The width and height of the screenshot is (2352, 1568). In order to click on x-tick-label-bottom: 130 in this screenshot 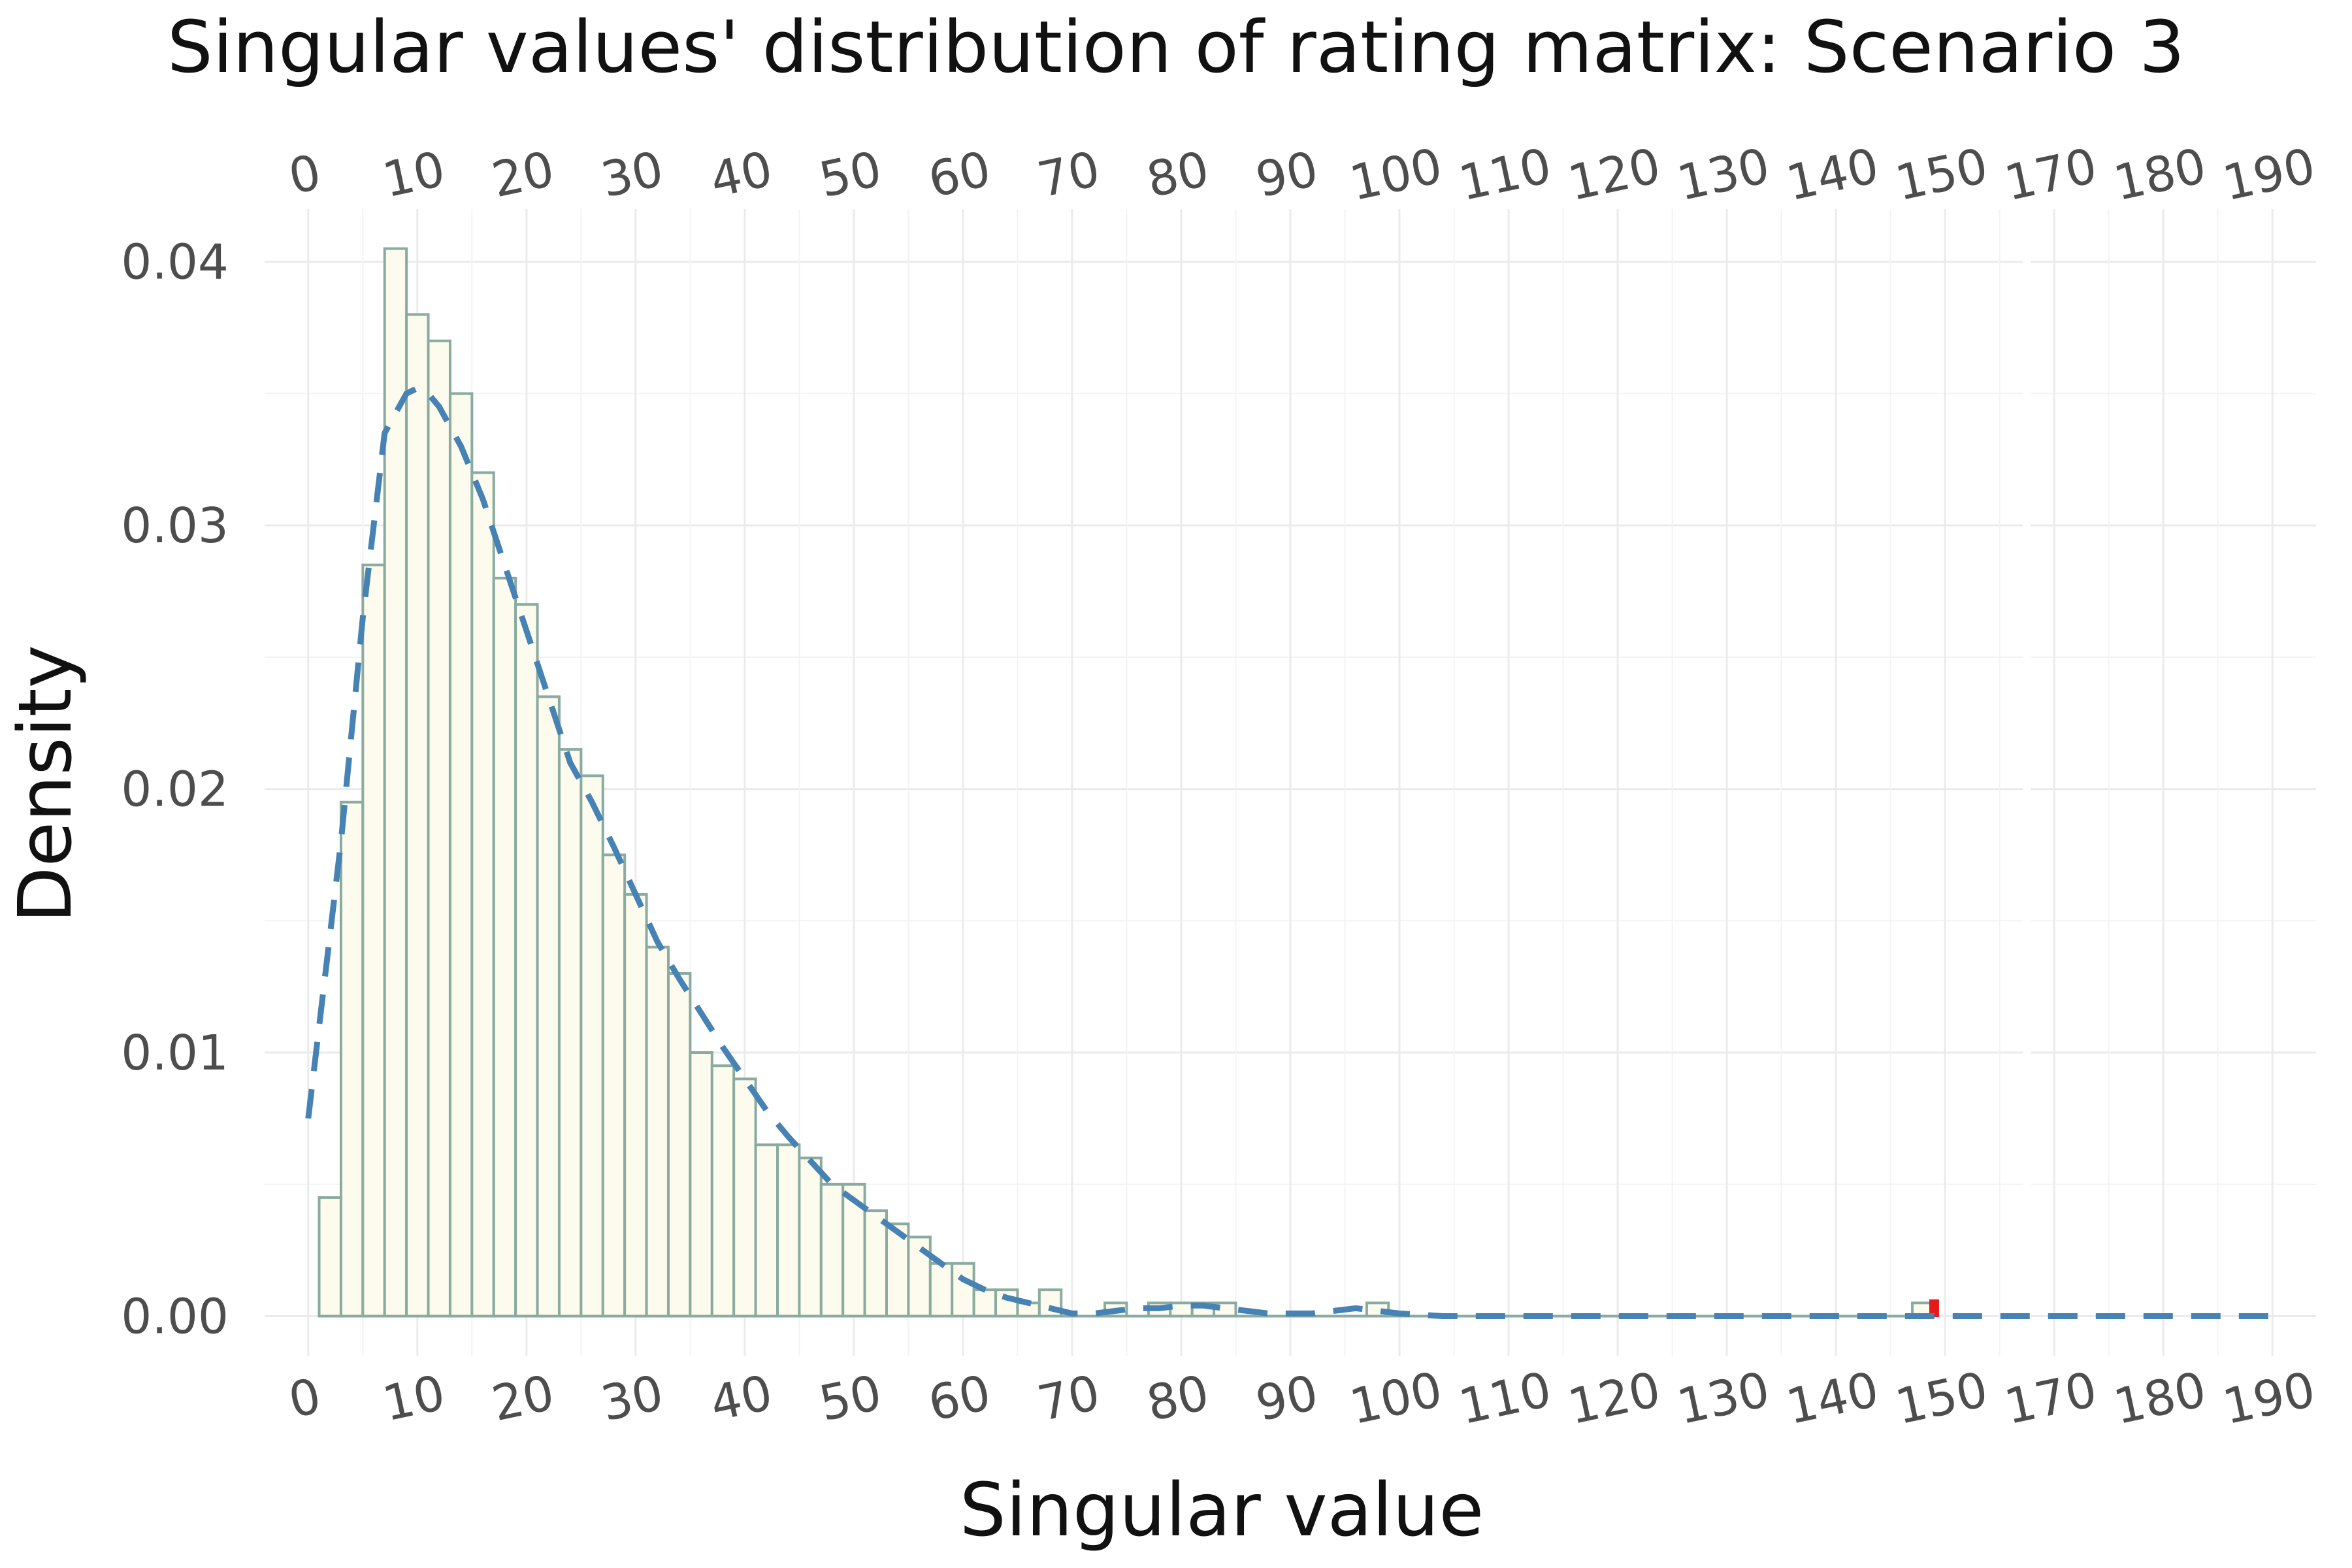, I will do `click(1723, 1398)`.